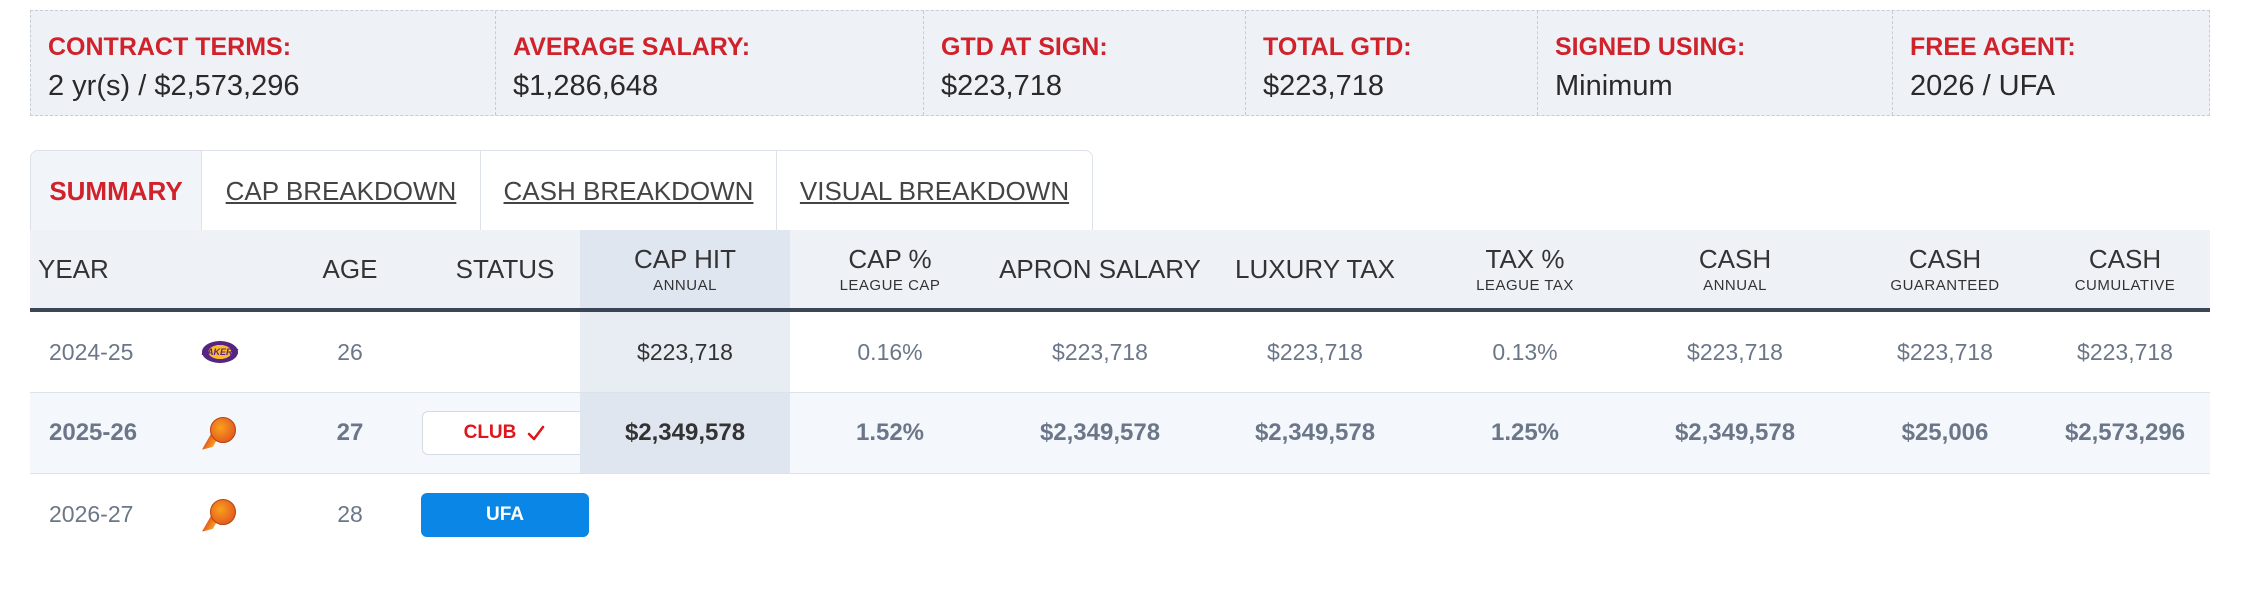 The height and width of the screenshot is (590, 2244). I want to click on term-label: GTD AT SIGN:, so click(1024, 47).